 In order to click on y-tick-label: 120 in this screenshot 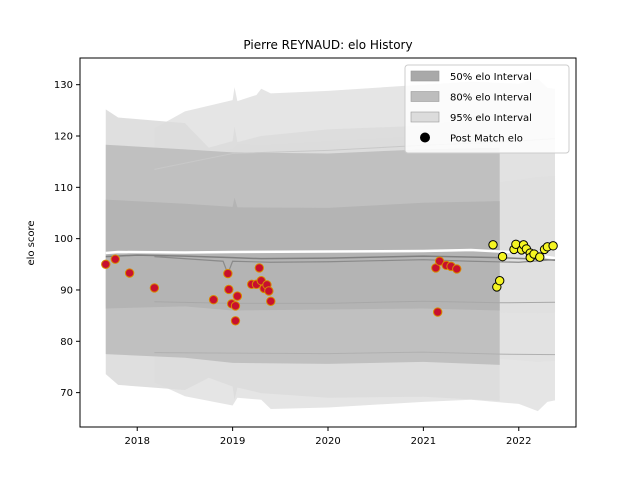, I will do `click(63, 137)`.